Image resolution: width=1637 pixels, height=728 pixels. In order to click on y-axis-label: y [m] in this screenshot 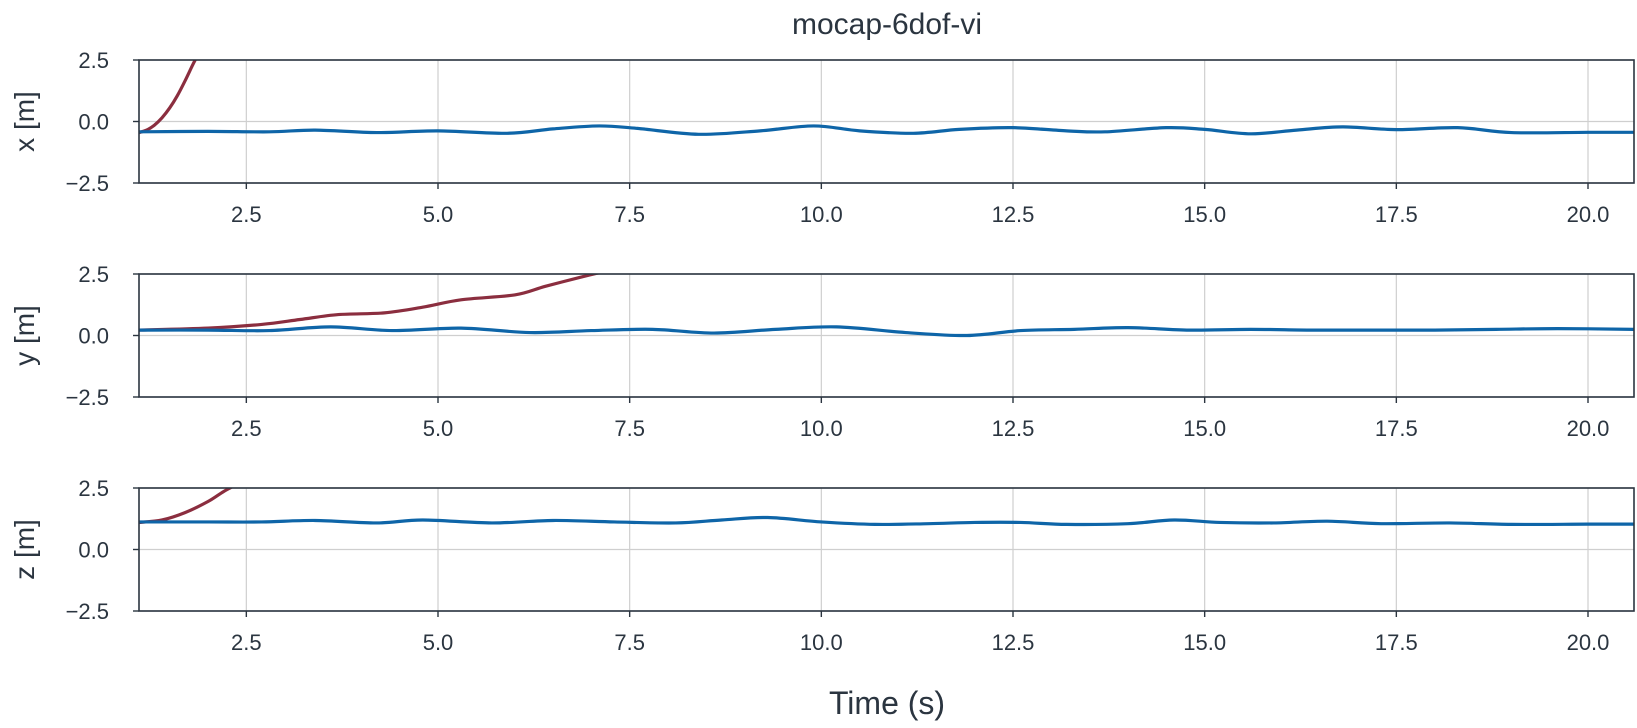, I will do `click(24, 335)`.